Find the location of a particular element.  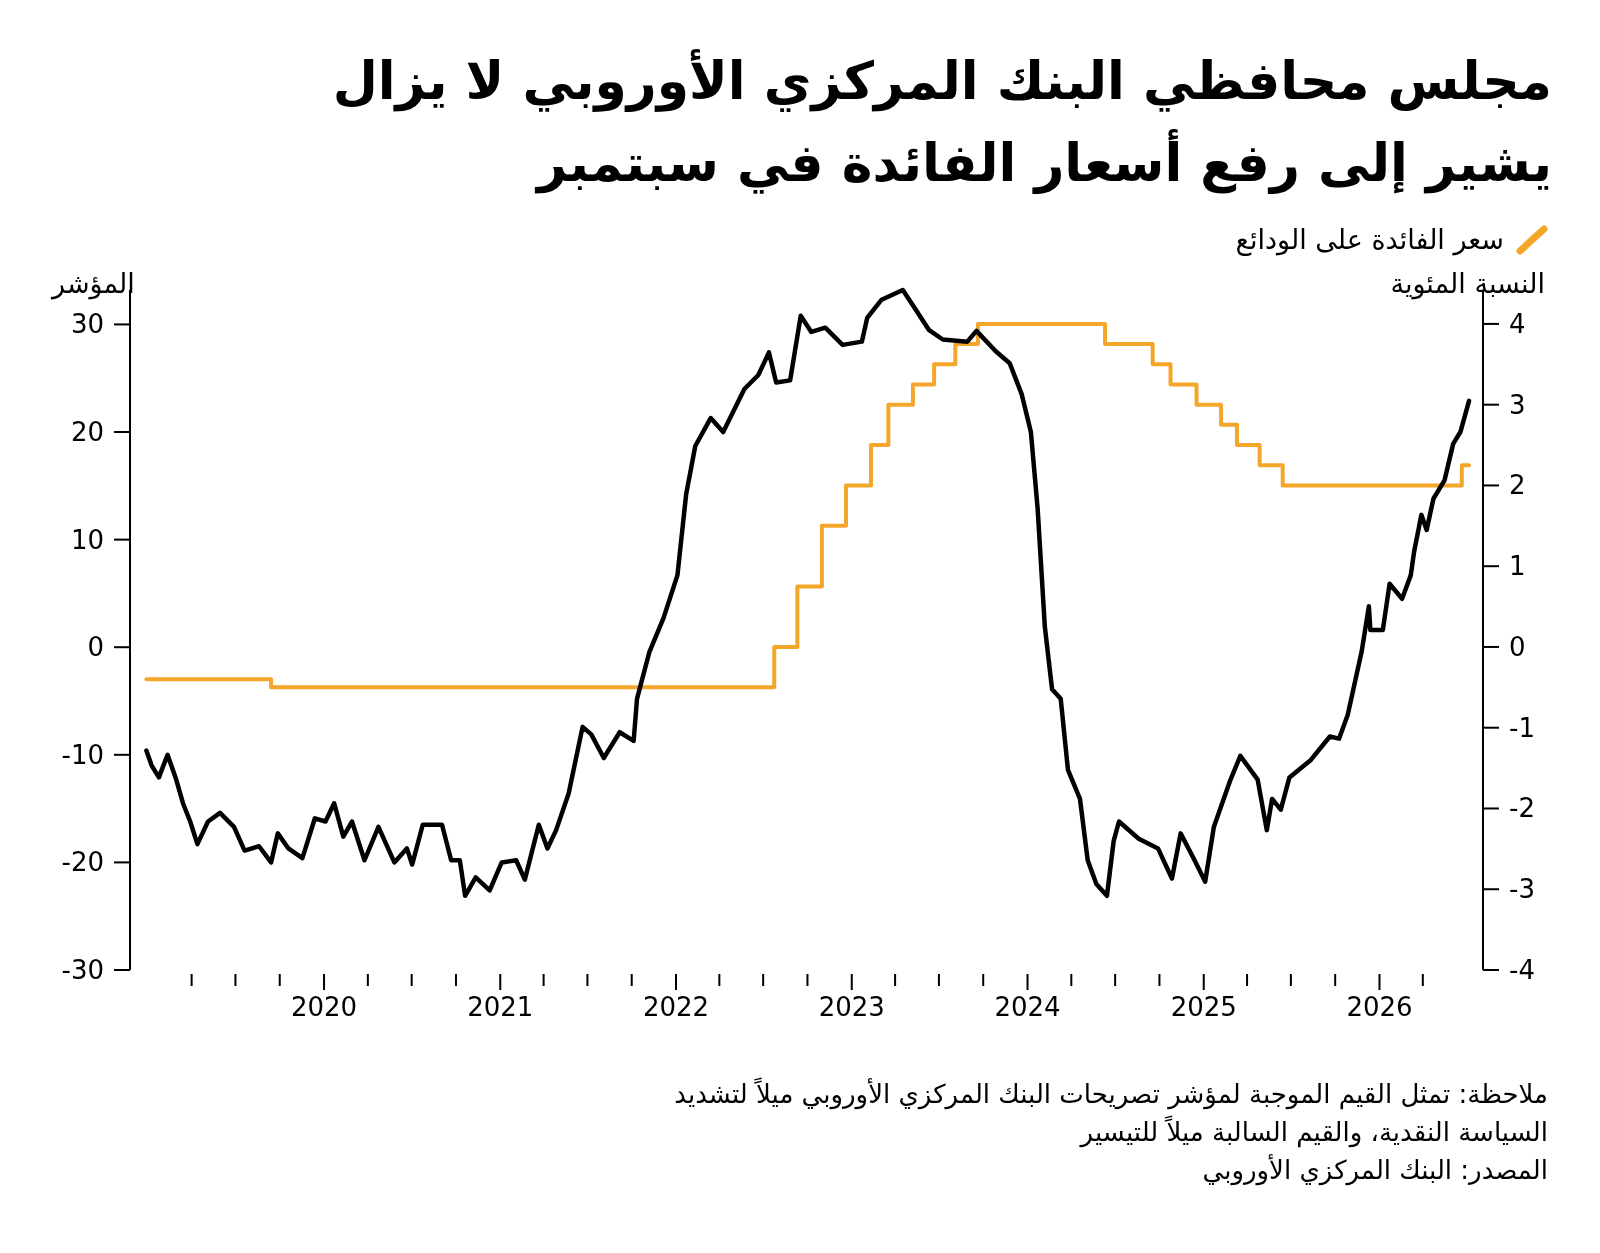

legend-label: سعر الفائدة على الودائع is located at coordinates (1369, 239).